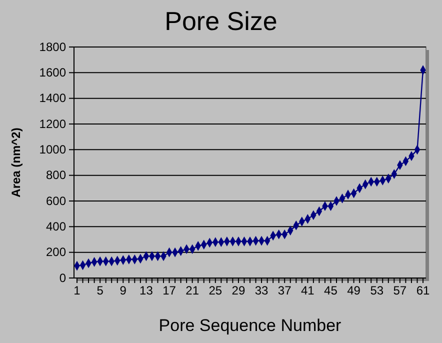 The height and width of the screenshot is (343, 442). Describe the element at coordinates (56, 175) in the screenshot. I see `y-tick-label: 800` at that location.